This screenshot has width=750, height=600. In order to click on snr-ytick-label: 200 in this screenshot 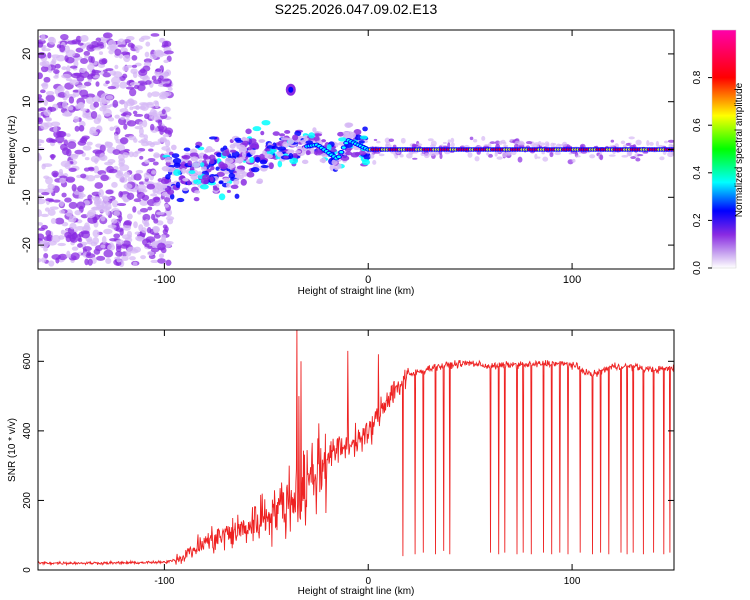, I will do `click(27, 500)`.